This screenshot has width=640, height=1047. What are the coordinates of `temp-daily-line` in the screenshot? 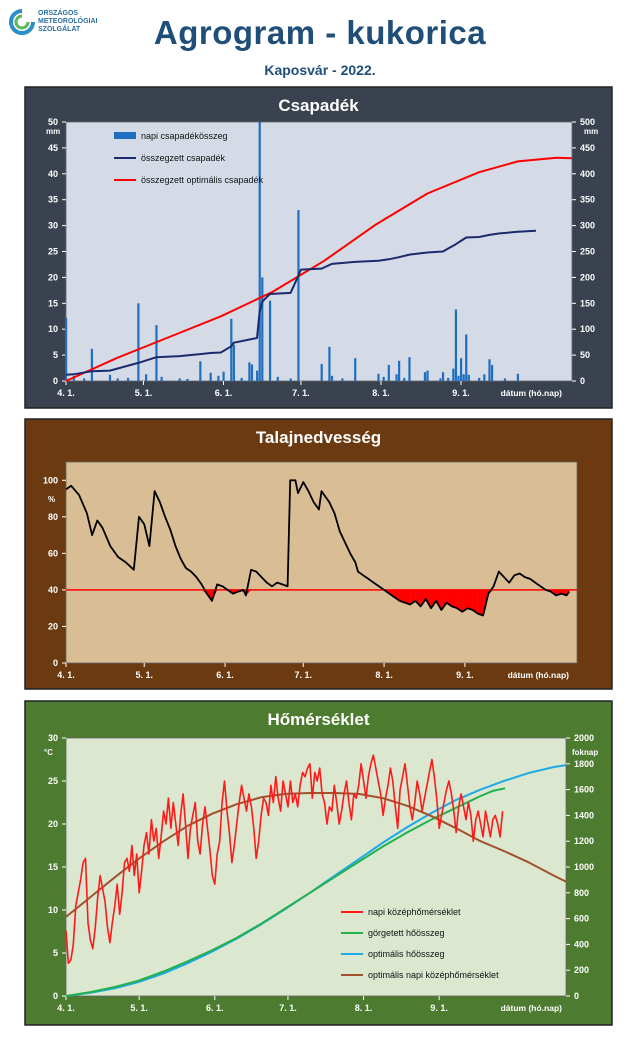 It's located at (284, 859).